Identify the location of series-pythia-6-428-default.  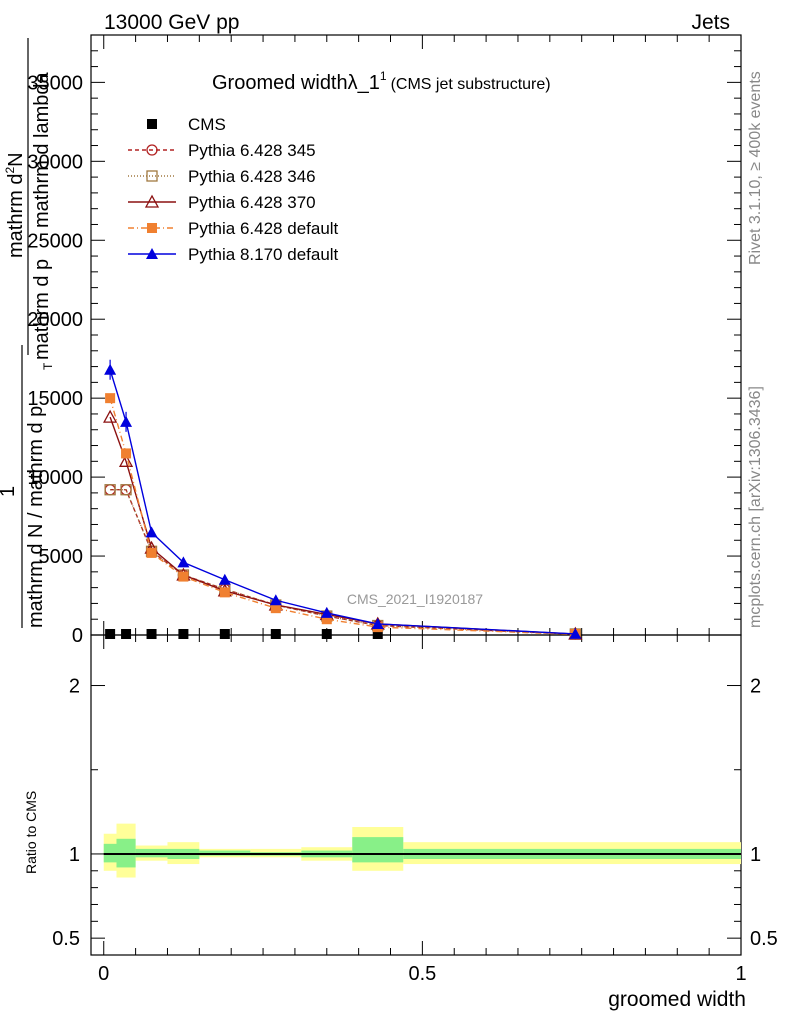
(343, 516).